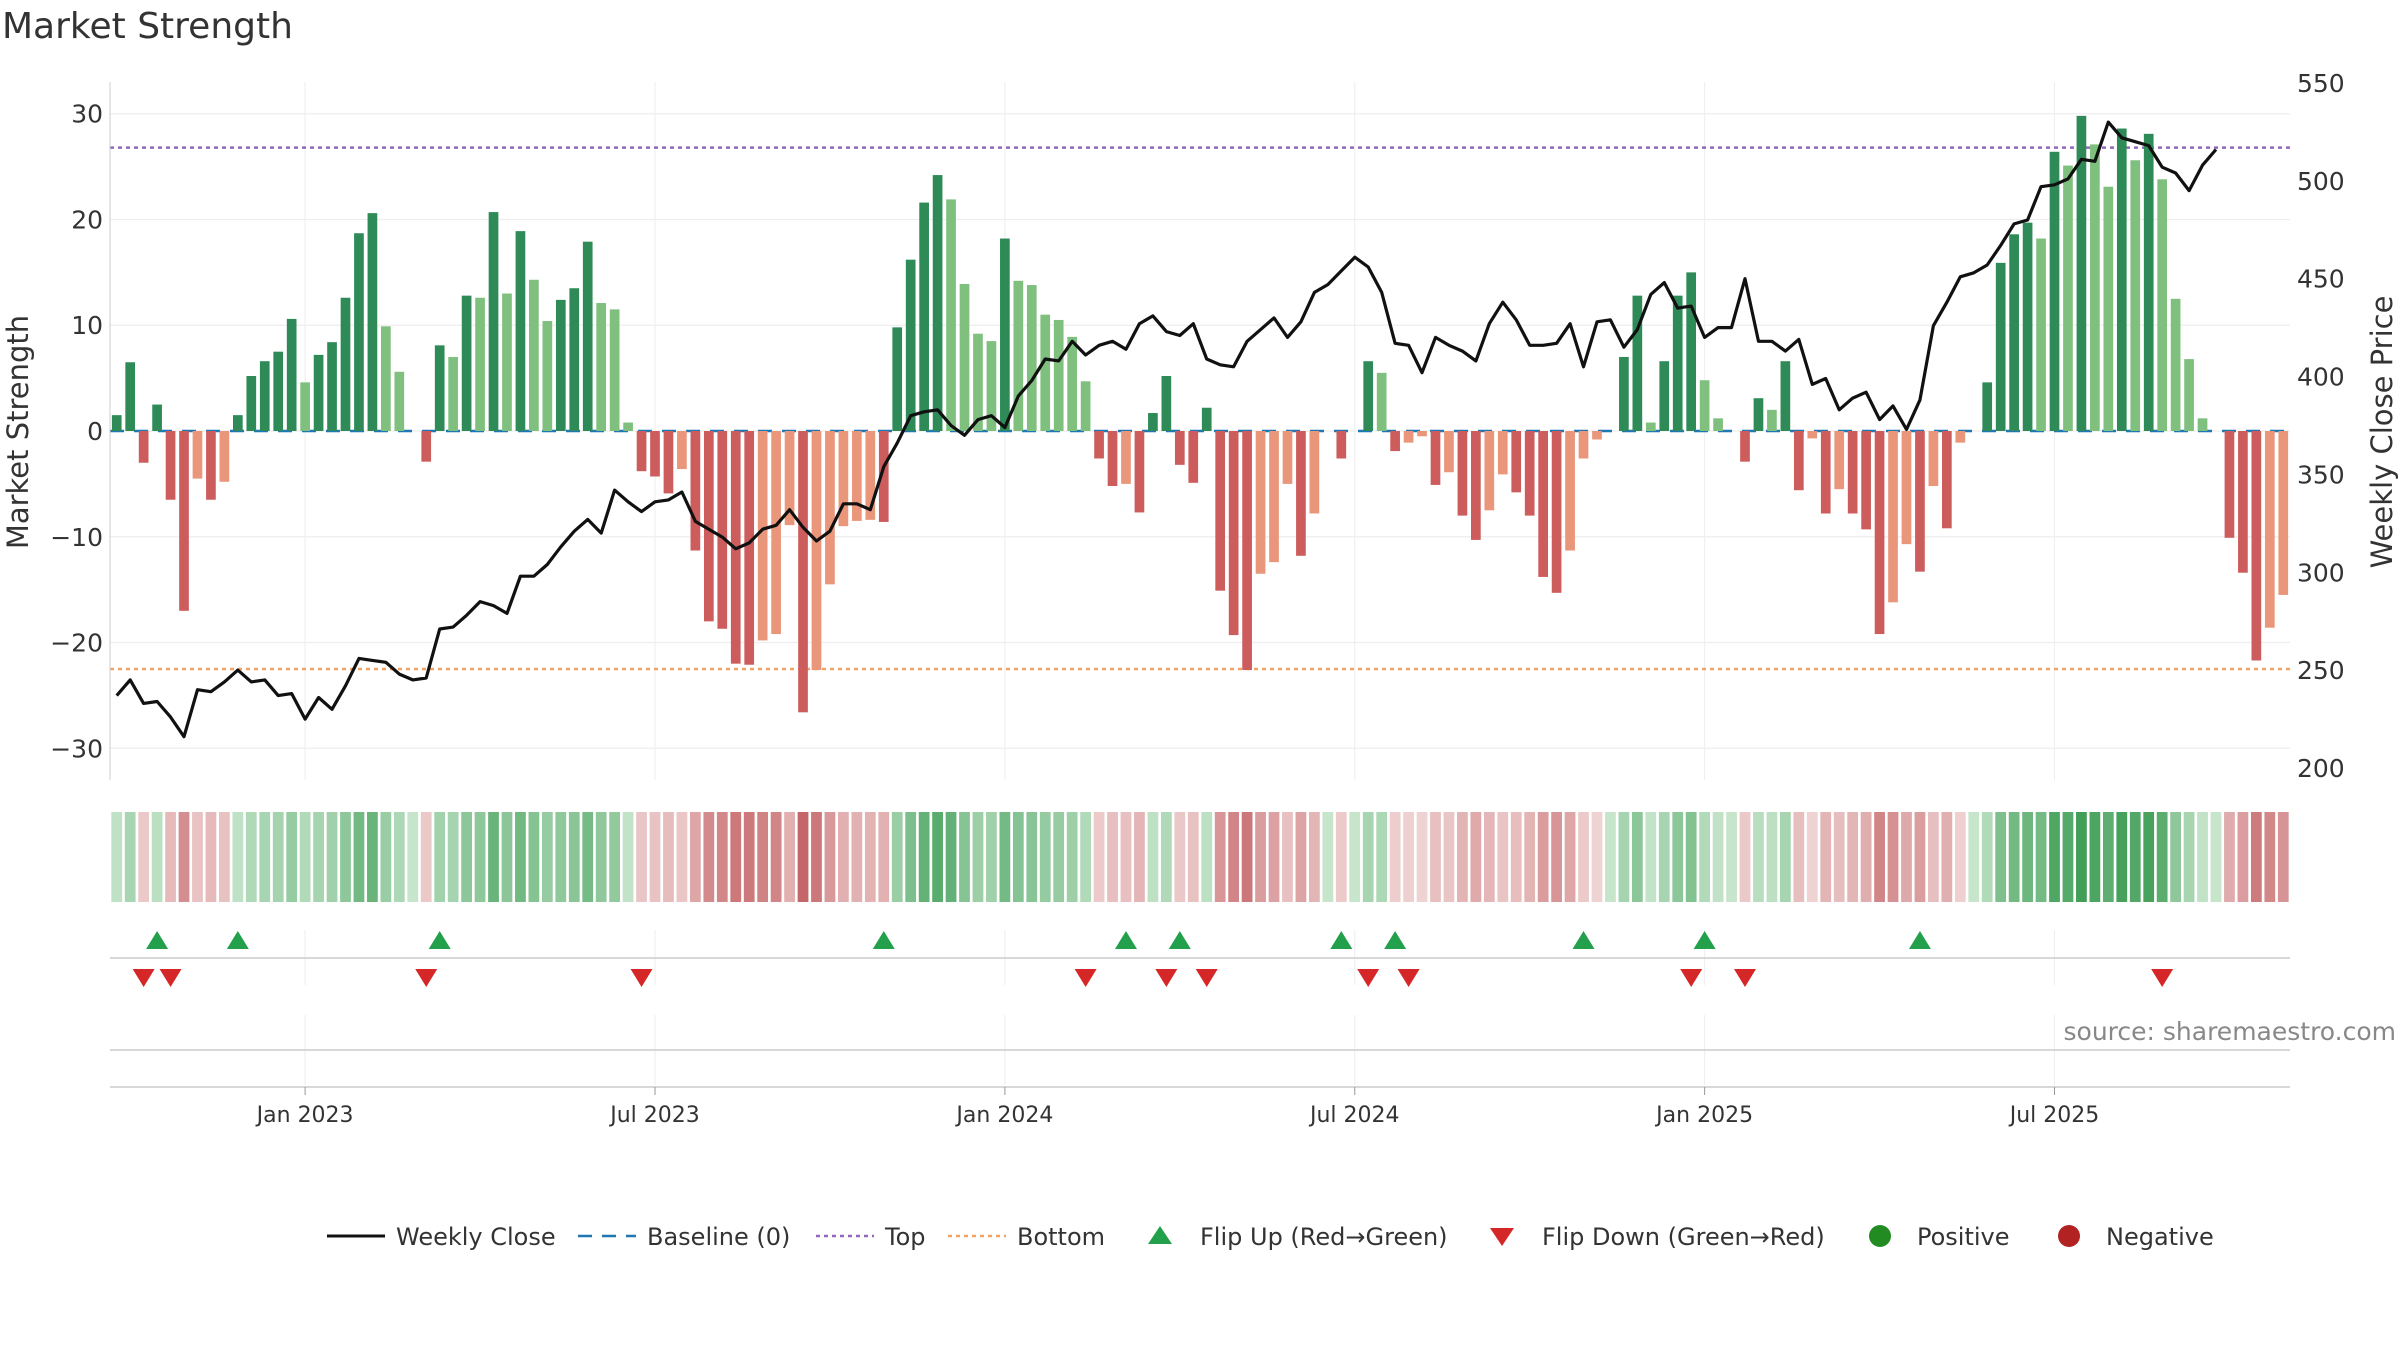  What do you see at coordinates (2069, 1236) in the screenshot?
I see `legend-swatch-negative` at bounding box center [2069, 1236].